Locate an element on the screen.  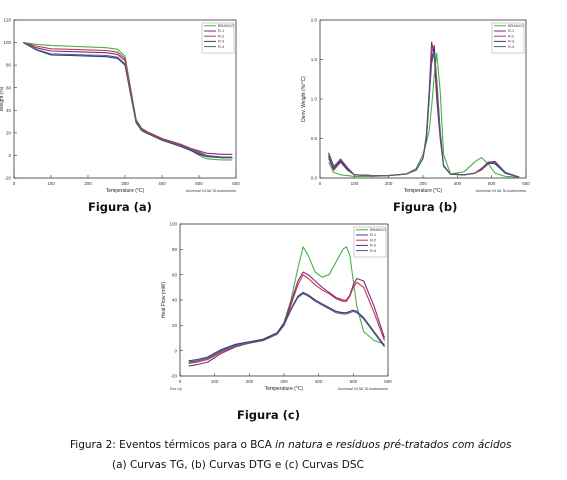
y-tick-label: 1.0 is located at coordinates (314, 99).